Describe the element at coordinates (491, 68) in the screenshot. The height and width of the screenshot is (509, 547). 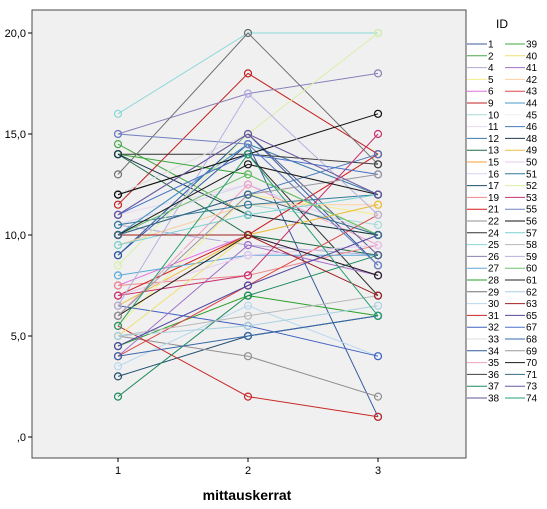
I see `legend-label: 4` at that location.